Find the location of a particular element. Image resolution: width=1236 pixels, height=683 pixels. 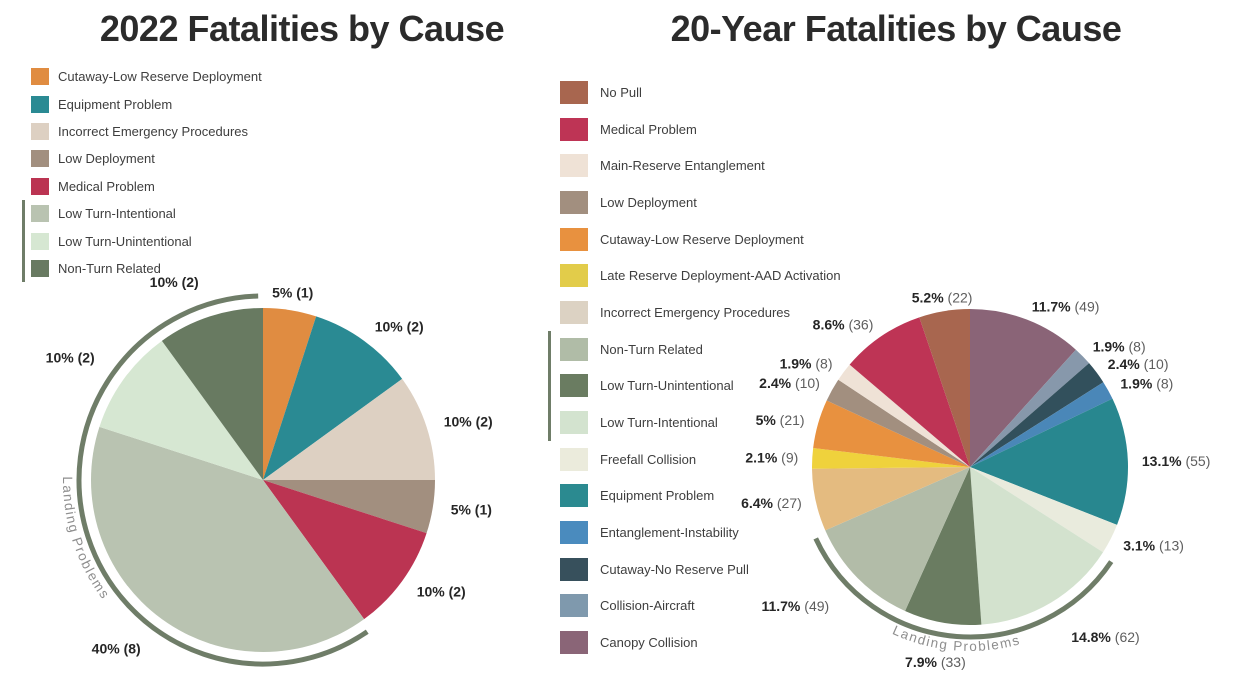

pie-slice-canopy-collision is located at coordinates (1023, 388).